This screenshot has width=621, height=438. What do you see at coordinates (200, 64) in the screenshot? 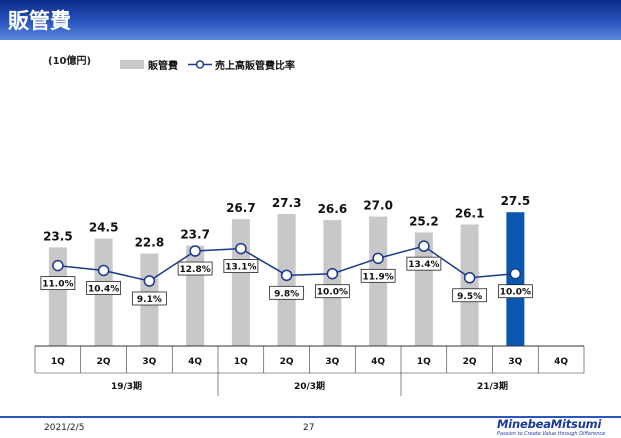
I see `legend-line-marker` at bounding box center [200, 64].